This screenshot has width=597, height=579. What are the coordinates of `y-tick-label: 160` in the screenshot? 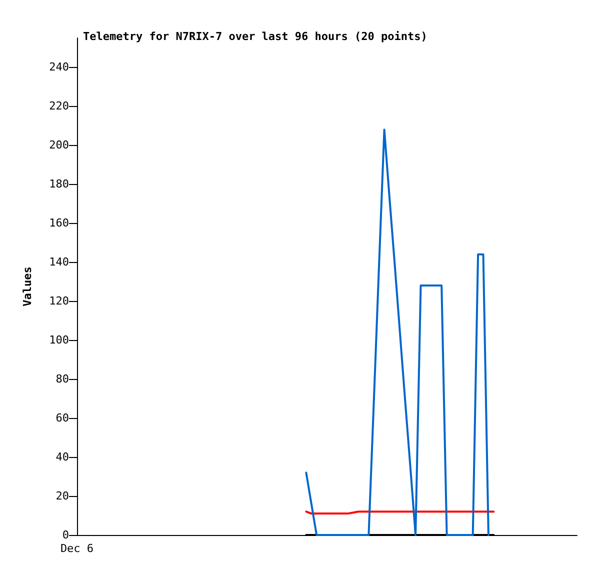 It's located at (59, 223).